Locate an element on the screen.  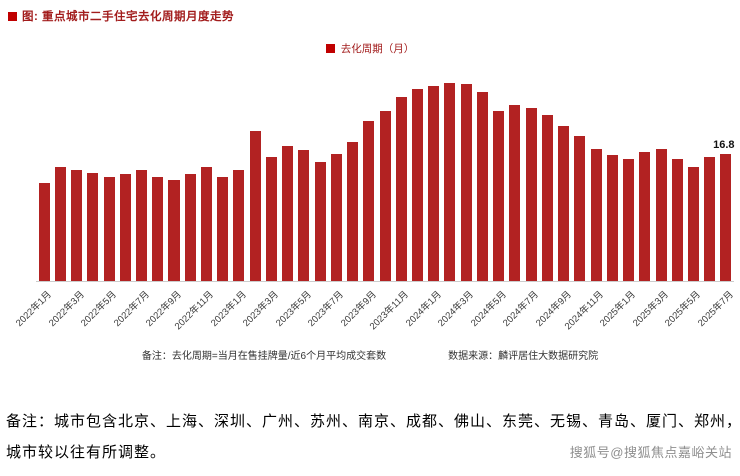
title-bullet-icon is located at coordinates (12, 16).